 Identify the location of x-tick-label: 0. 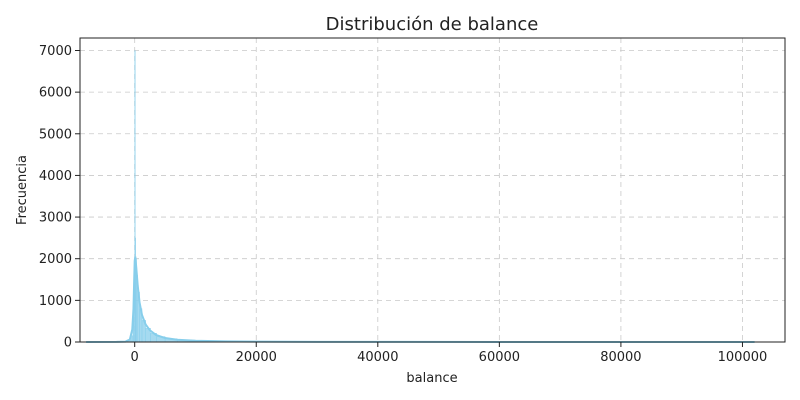
(135, 357).